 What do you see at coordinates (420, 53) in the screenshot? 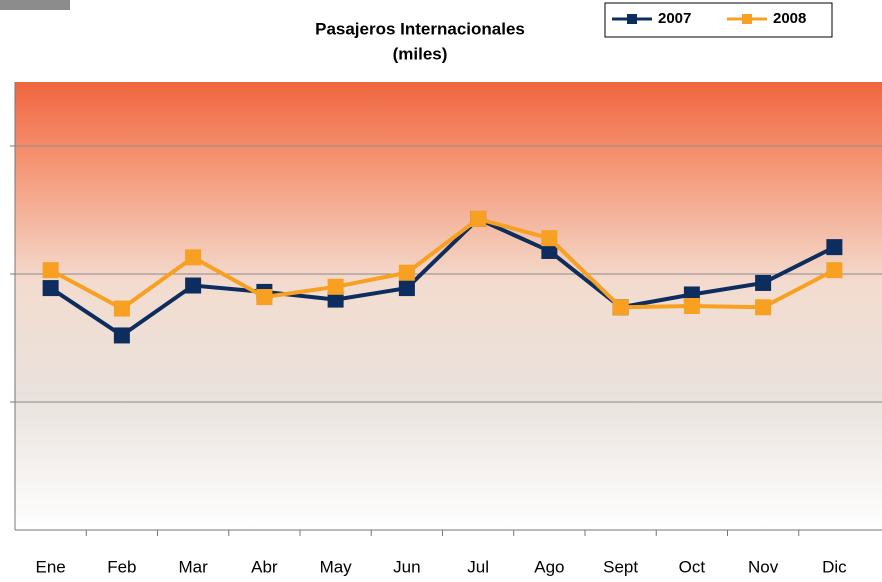
I see `chart-subtitle: (miles)` at bounding box center [420, 53].